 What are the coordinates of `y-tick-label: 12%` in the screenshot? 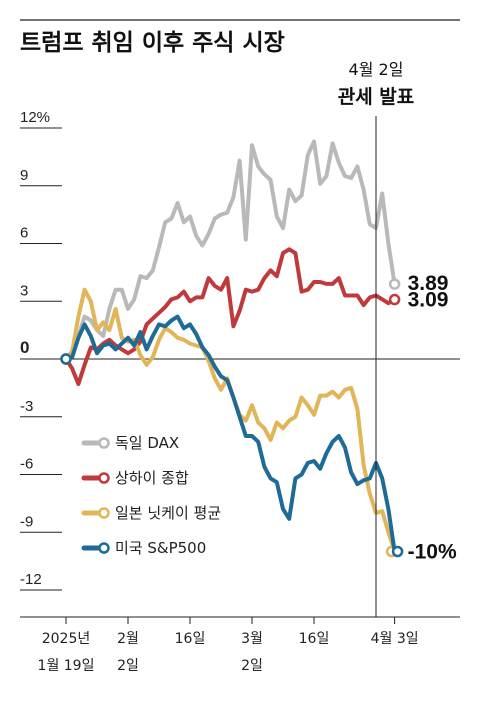 It's located at (35, 117).